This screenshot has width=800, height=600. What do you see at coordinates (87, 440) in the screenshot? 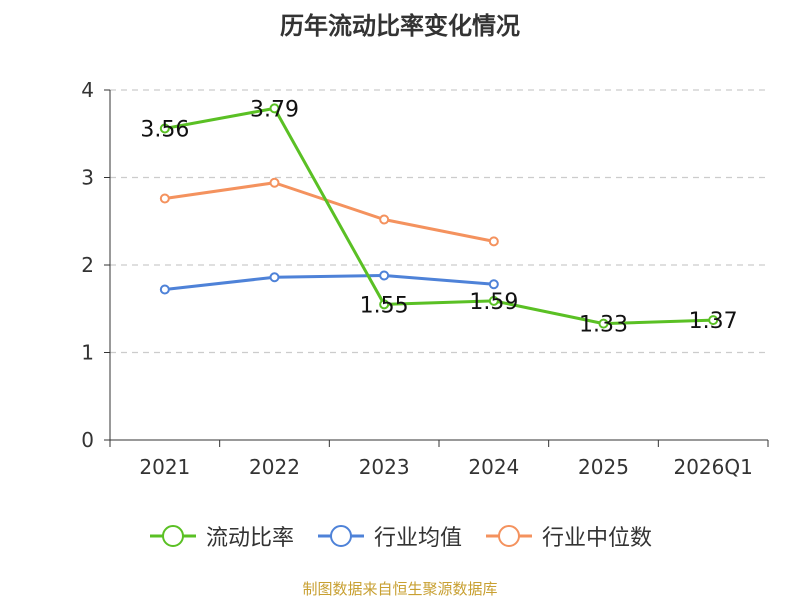
I see `y-tick-label: 0` at bounding box center [87, 440].